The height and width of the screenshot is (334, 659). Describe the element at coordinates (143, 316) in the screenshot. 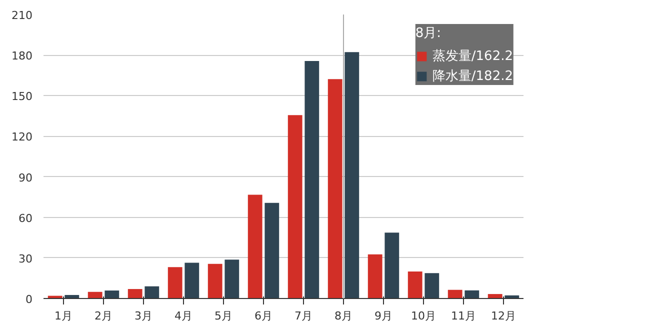

I see `x-tick-label: 3月` at that location.